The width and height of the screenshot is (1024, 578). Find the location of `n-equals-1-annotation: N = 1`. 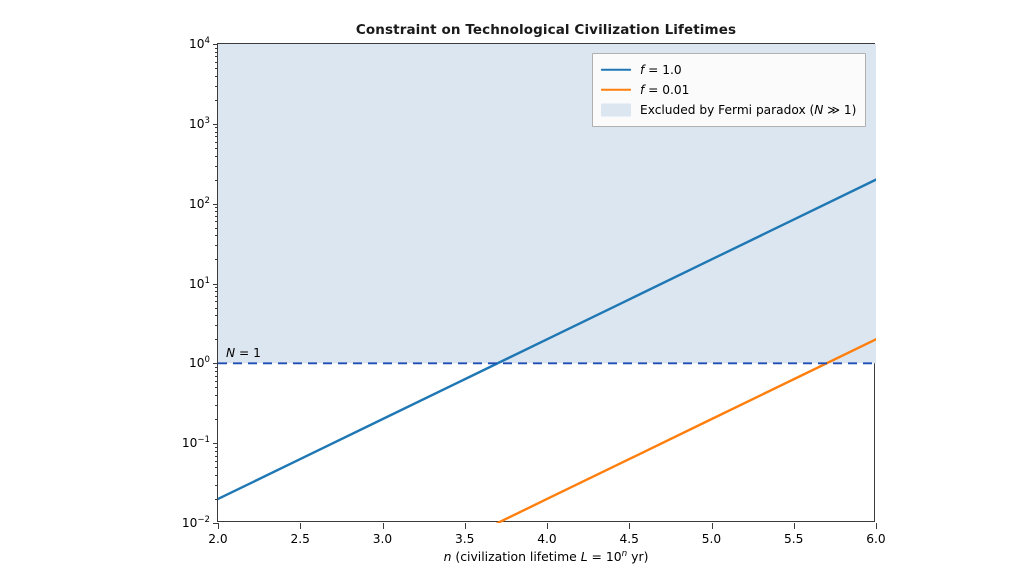

n-equals-1-annotation: N = 1 is located at coordinates (243, 353).